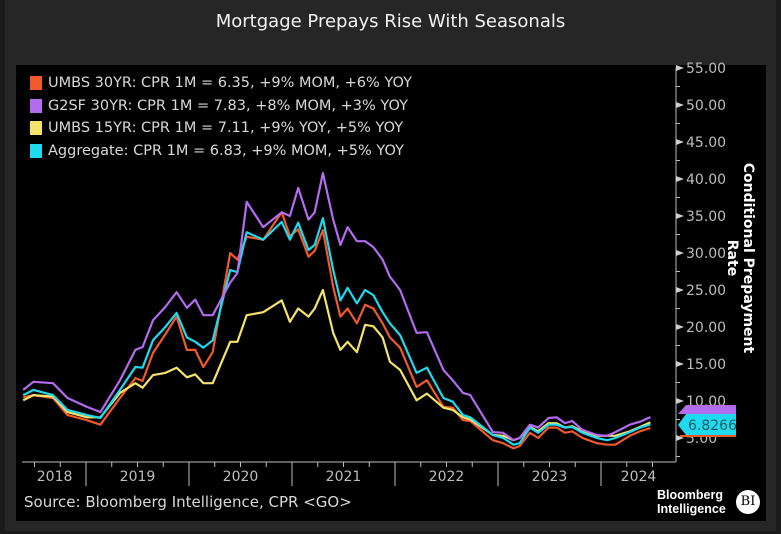  I want to click on x-axis: 2018 2019 2020 2021 2022 2023 2024, so click(349, 473).